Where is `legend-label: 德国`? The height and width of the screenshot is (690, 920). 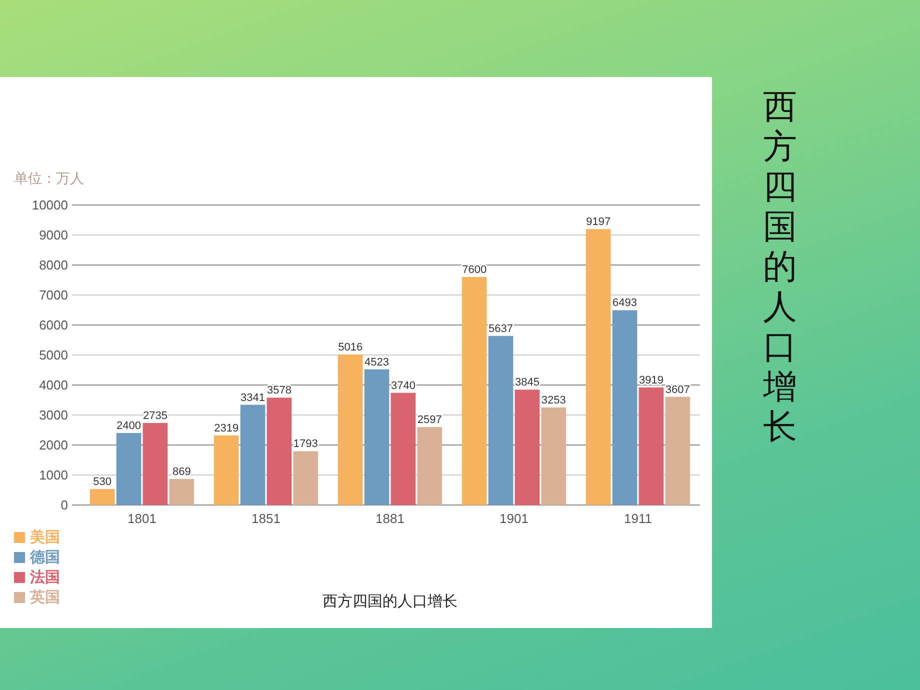 legend-label: 德国 is located at coordinates (44, 557).